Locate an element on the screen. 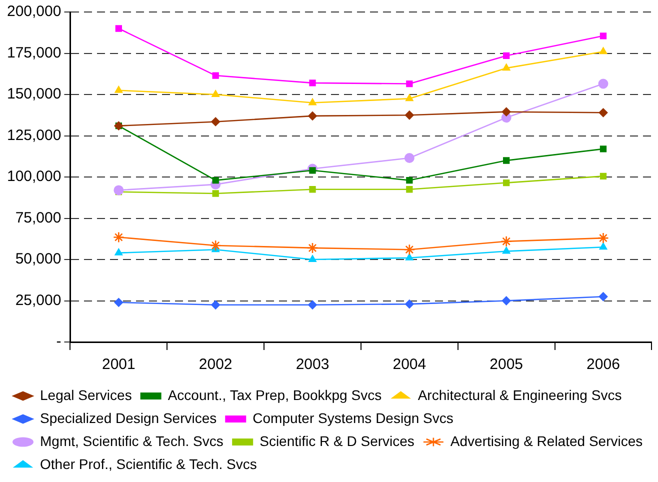  x-tick-label: 2005 is located at coordinates (507, 365).